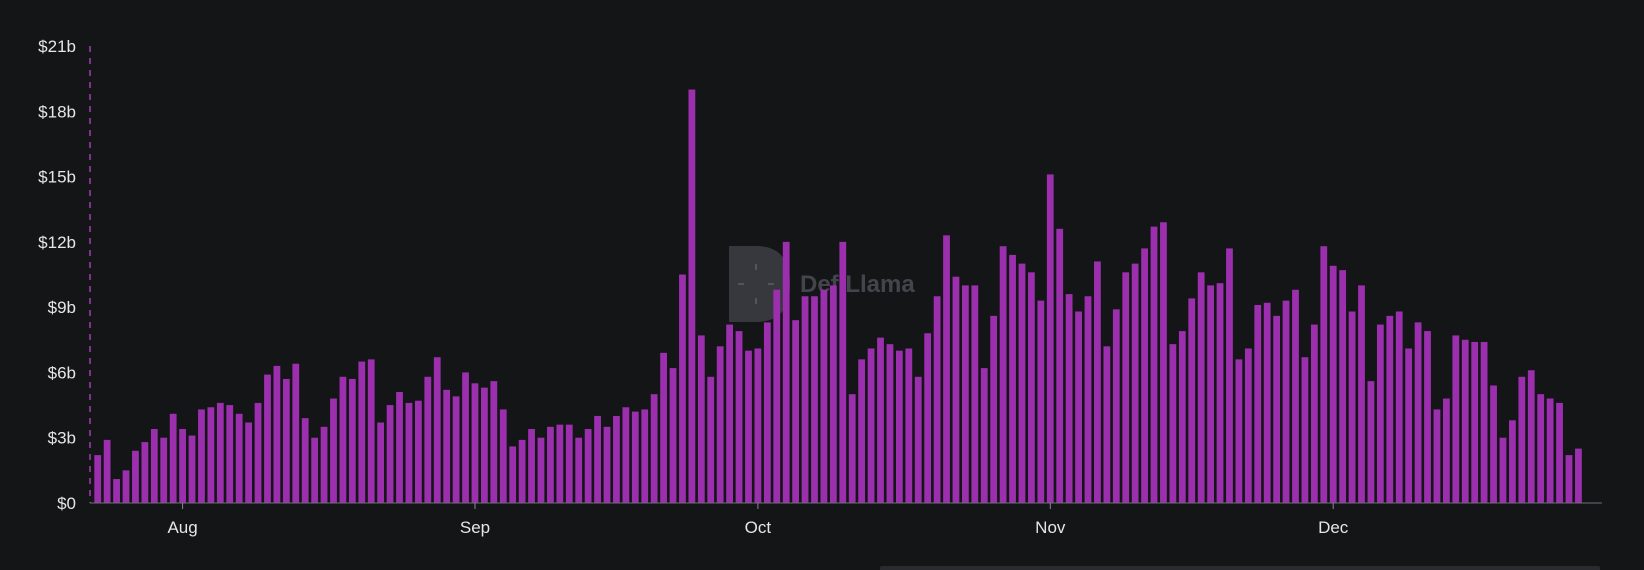 This screenshot has height=570, width=1644. Describe the element at coordinates (1240, 568) in the screenshot. I see `scrollbar-strip` at that location.